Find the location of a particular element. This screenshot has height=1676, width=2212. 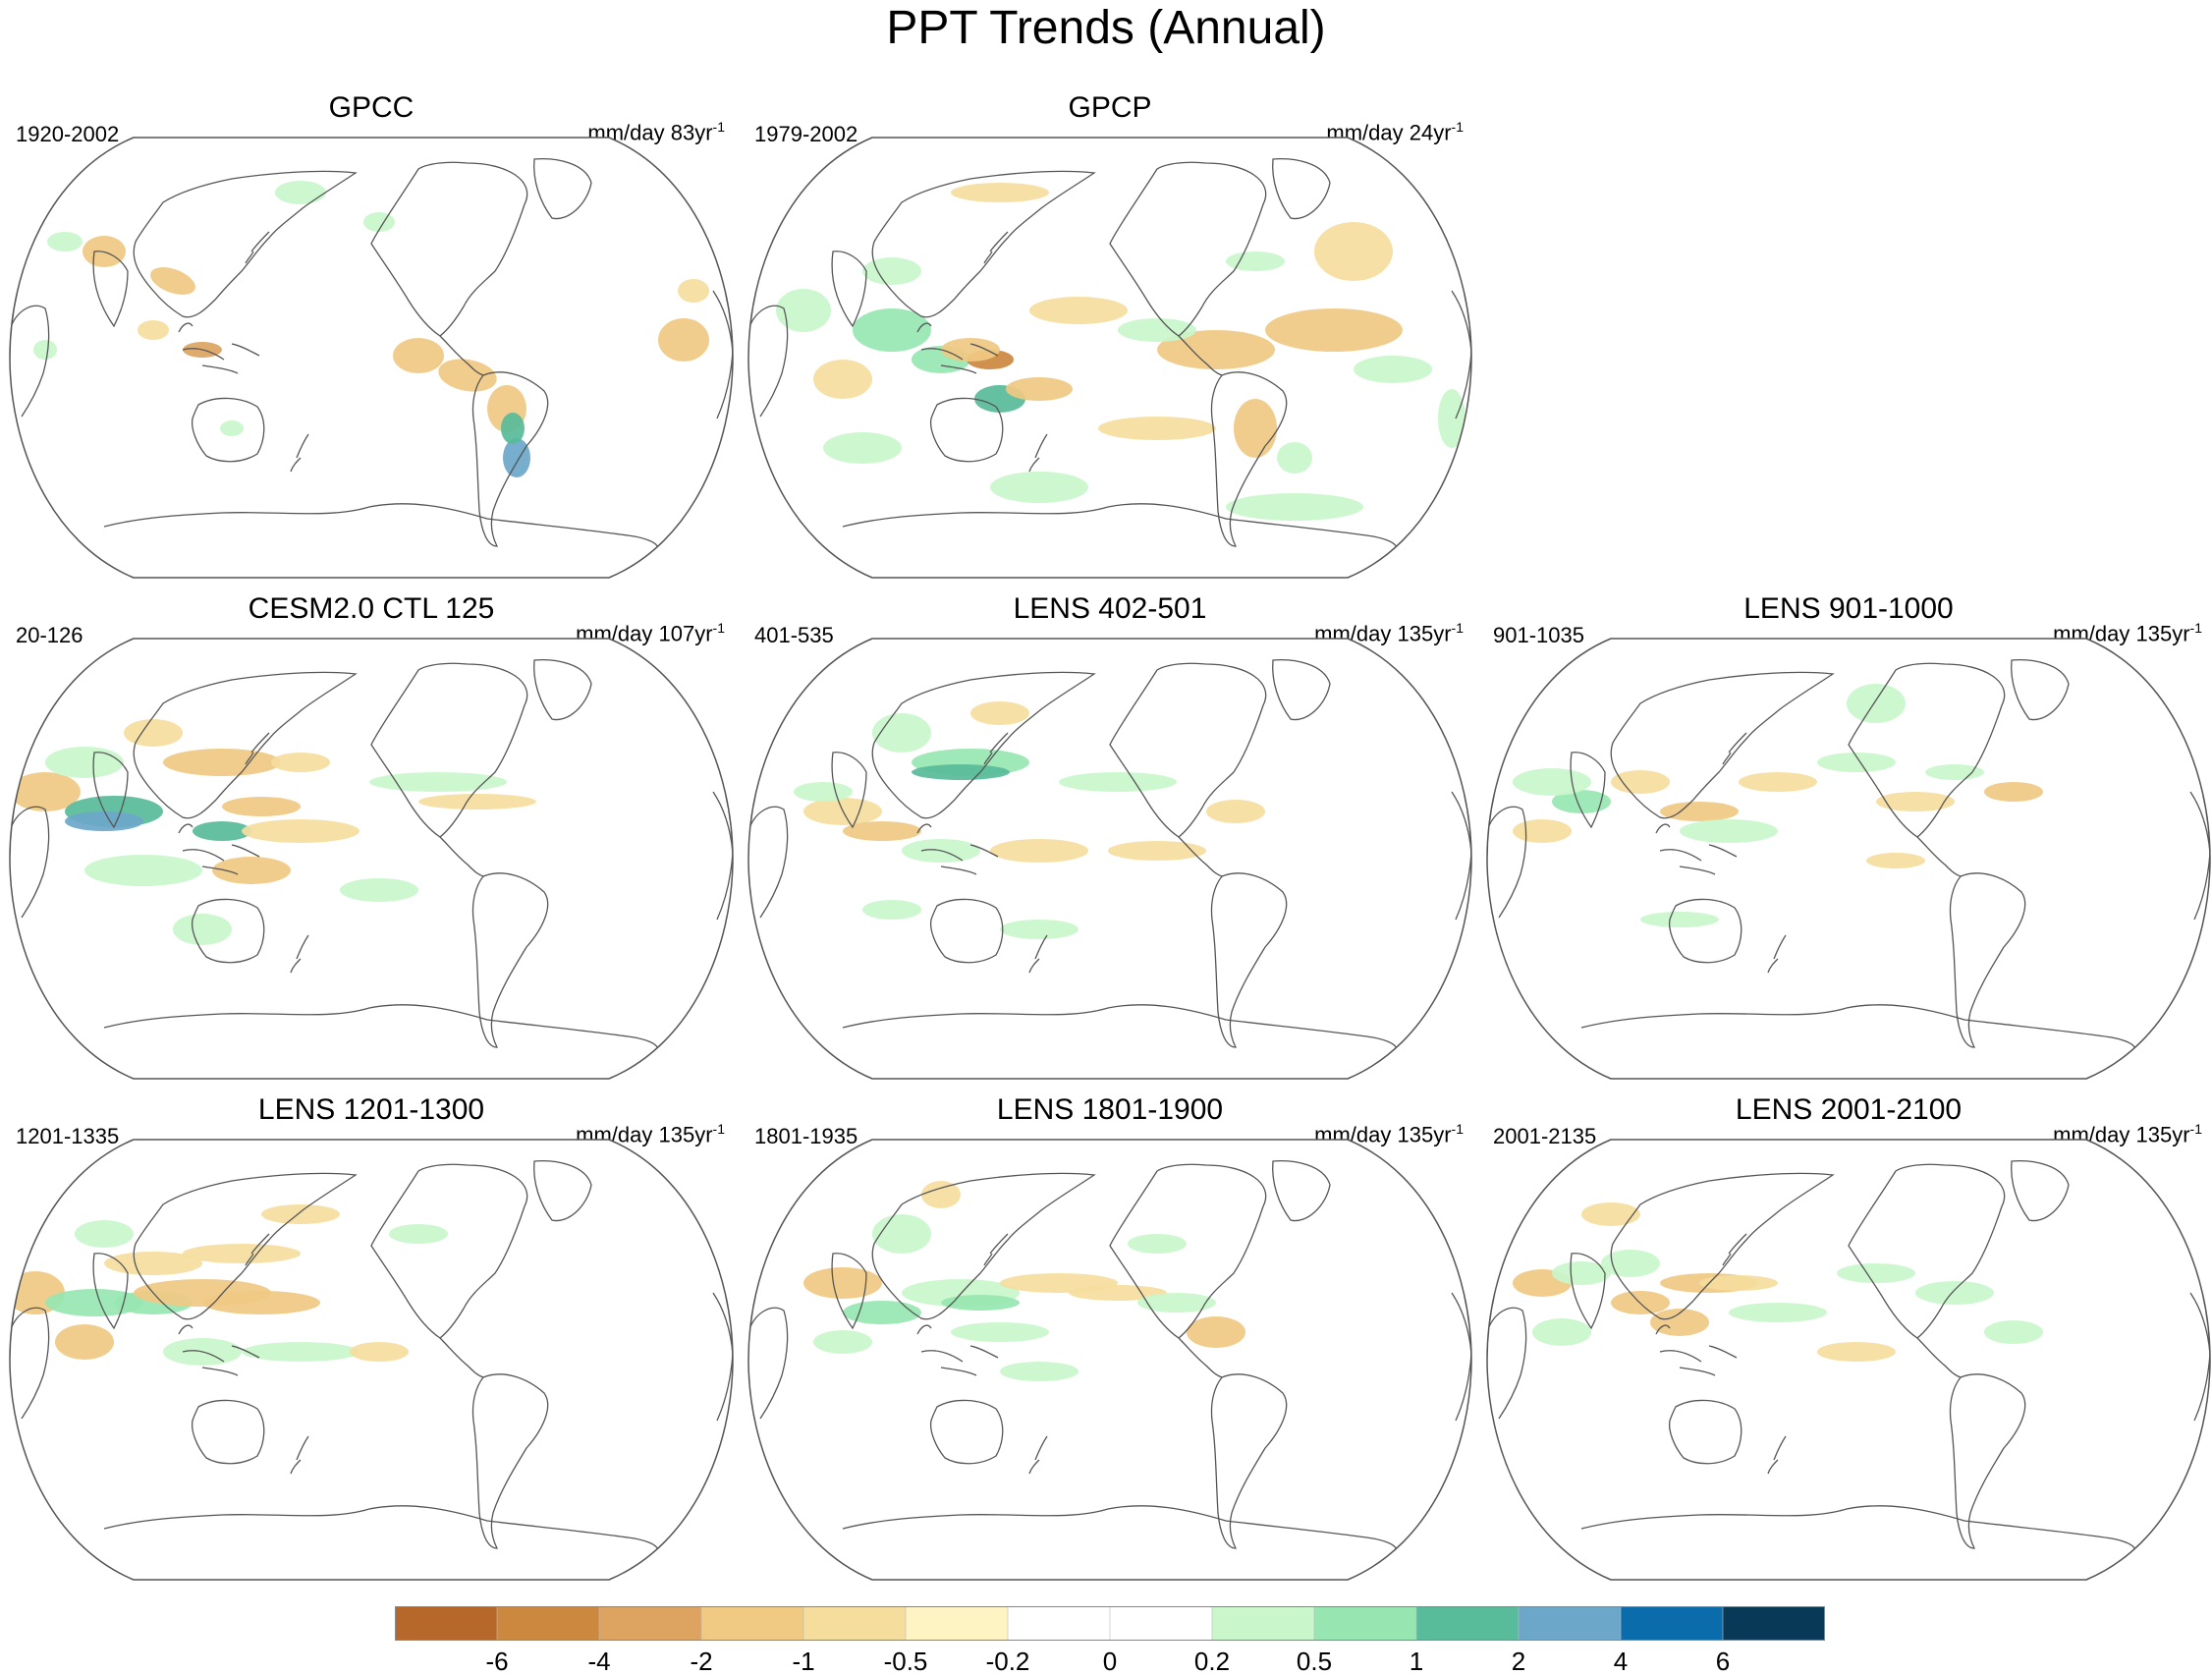

panel-period: 1801-1935 is located at coordinates (806, 1136).